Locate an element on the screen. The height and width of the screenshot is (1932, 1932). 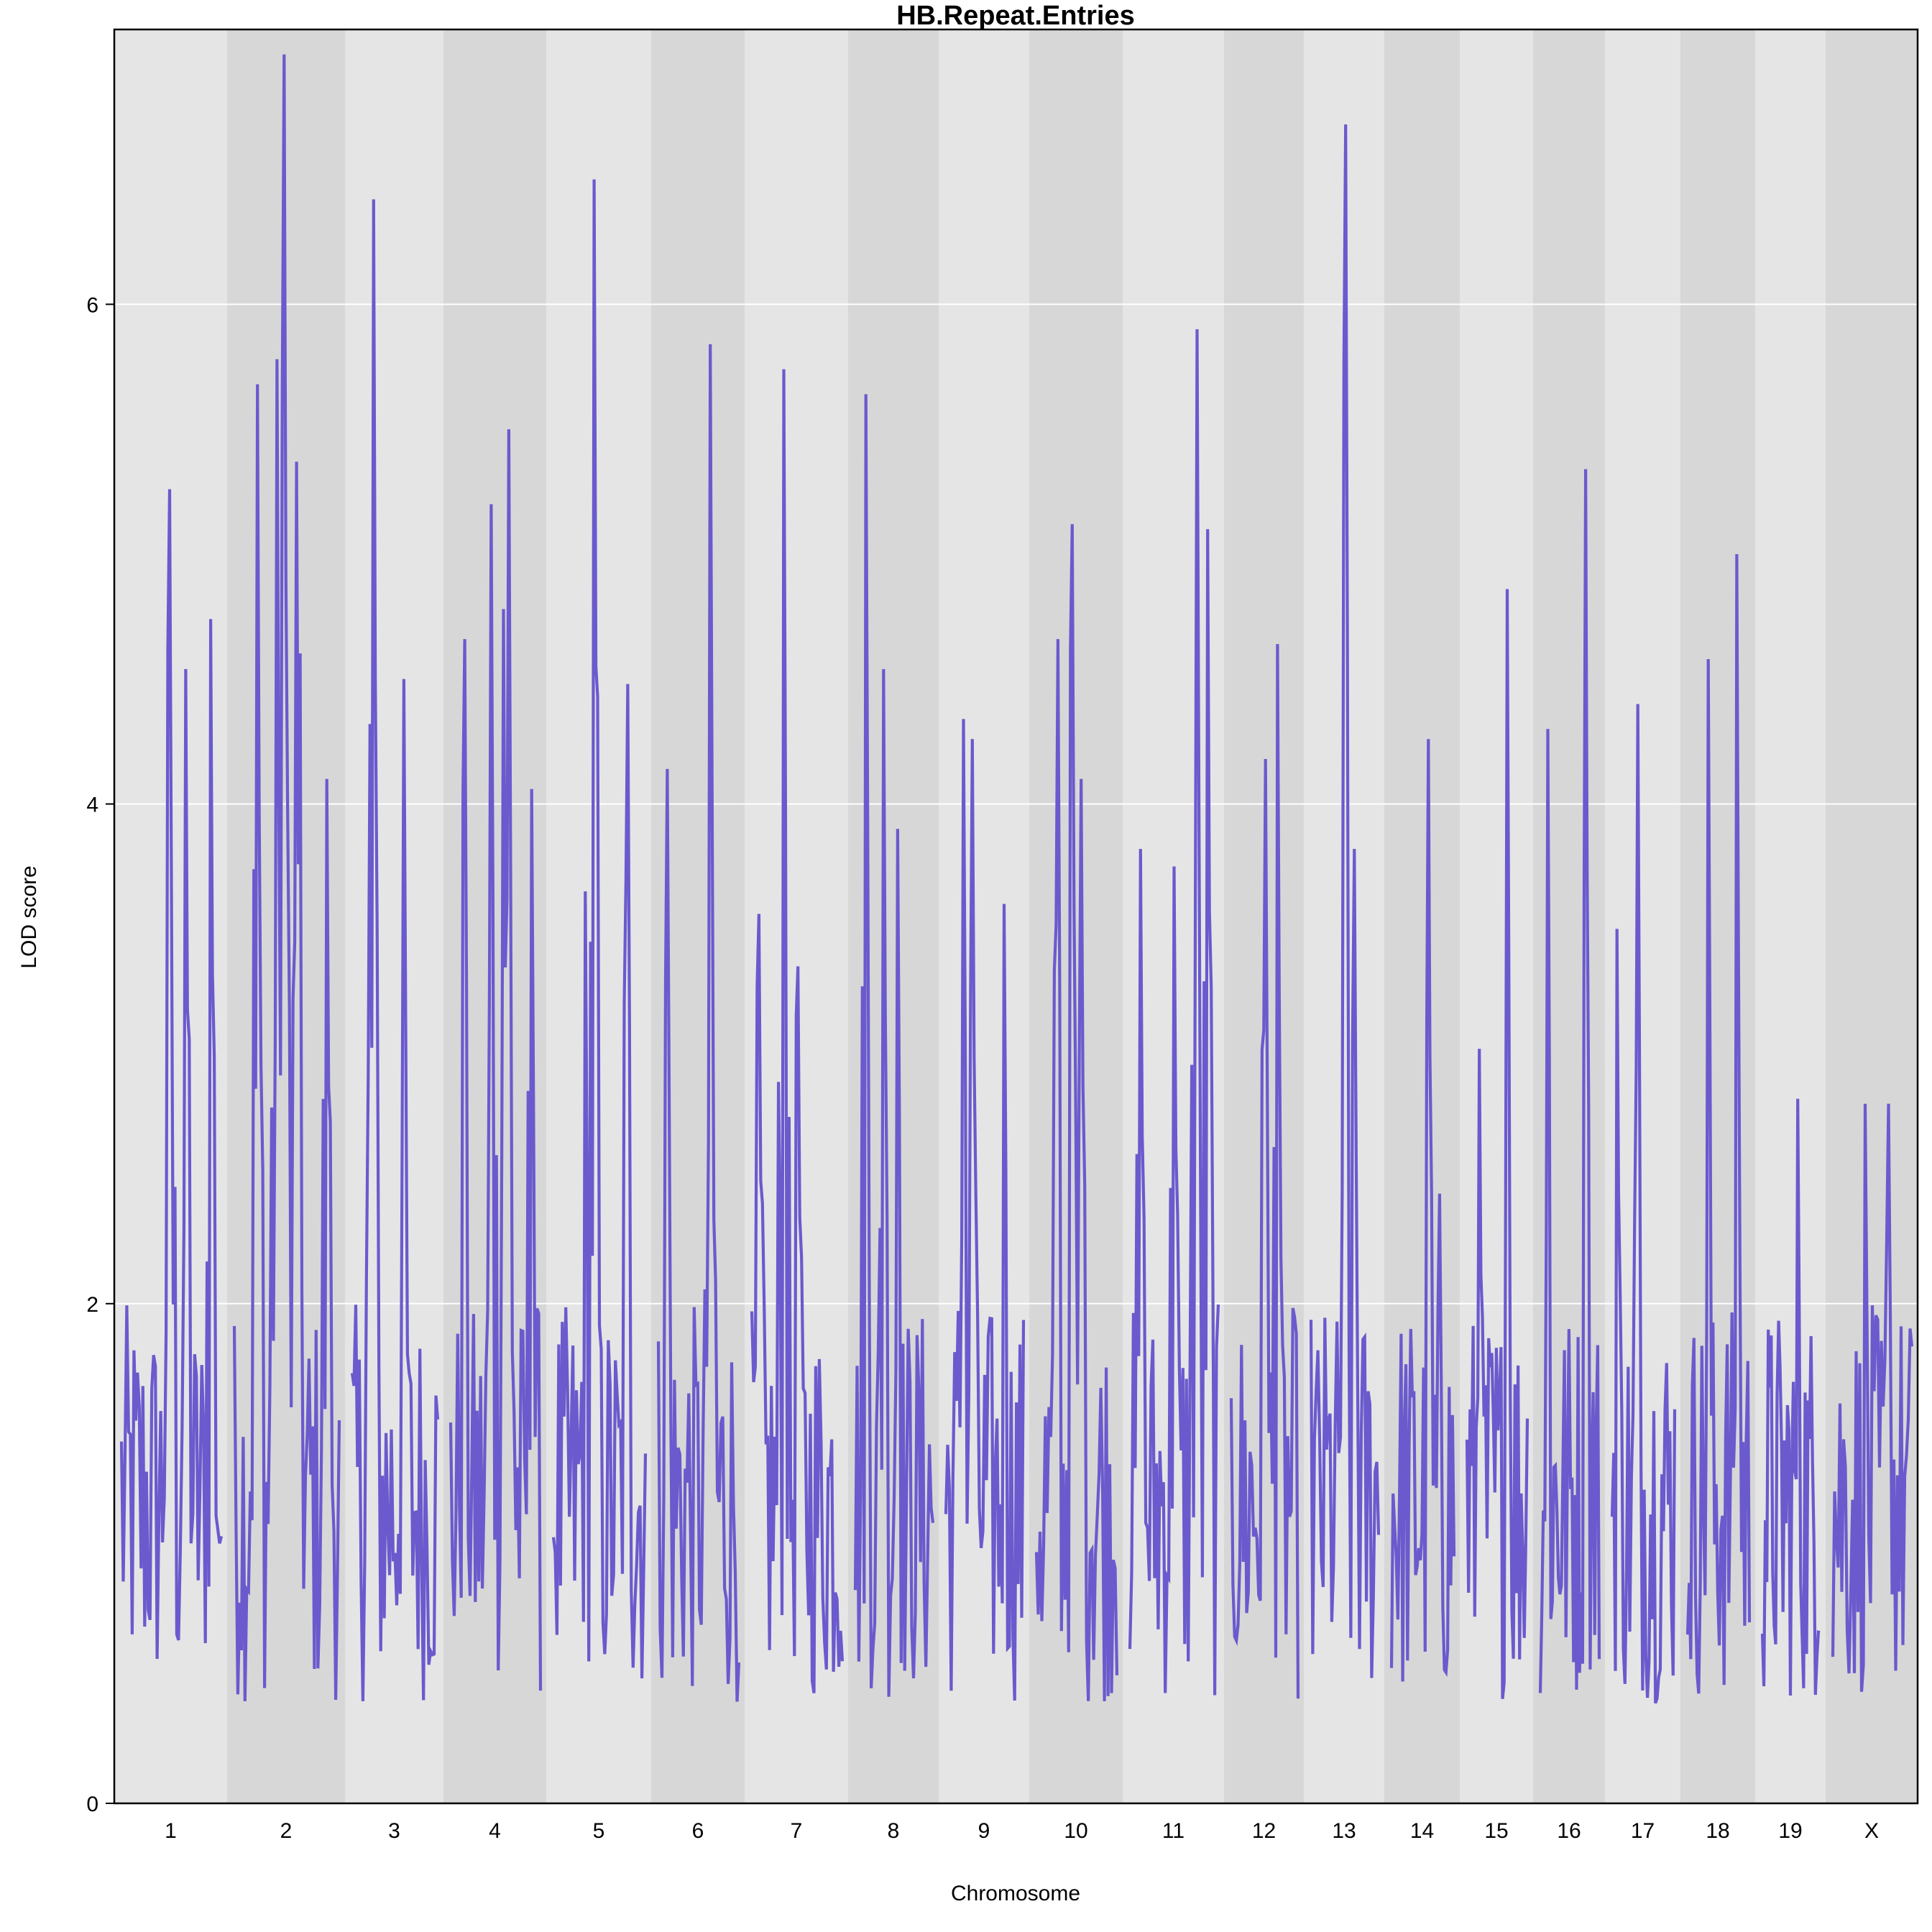
x-tick-label: 3 is located at coordinates (394, 1831).